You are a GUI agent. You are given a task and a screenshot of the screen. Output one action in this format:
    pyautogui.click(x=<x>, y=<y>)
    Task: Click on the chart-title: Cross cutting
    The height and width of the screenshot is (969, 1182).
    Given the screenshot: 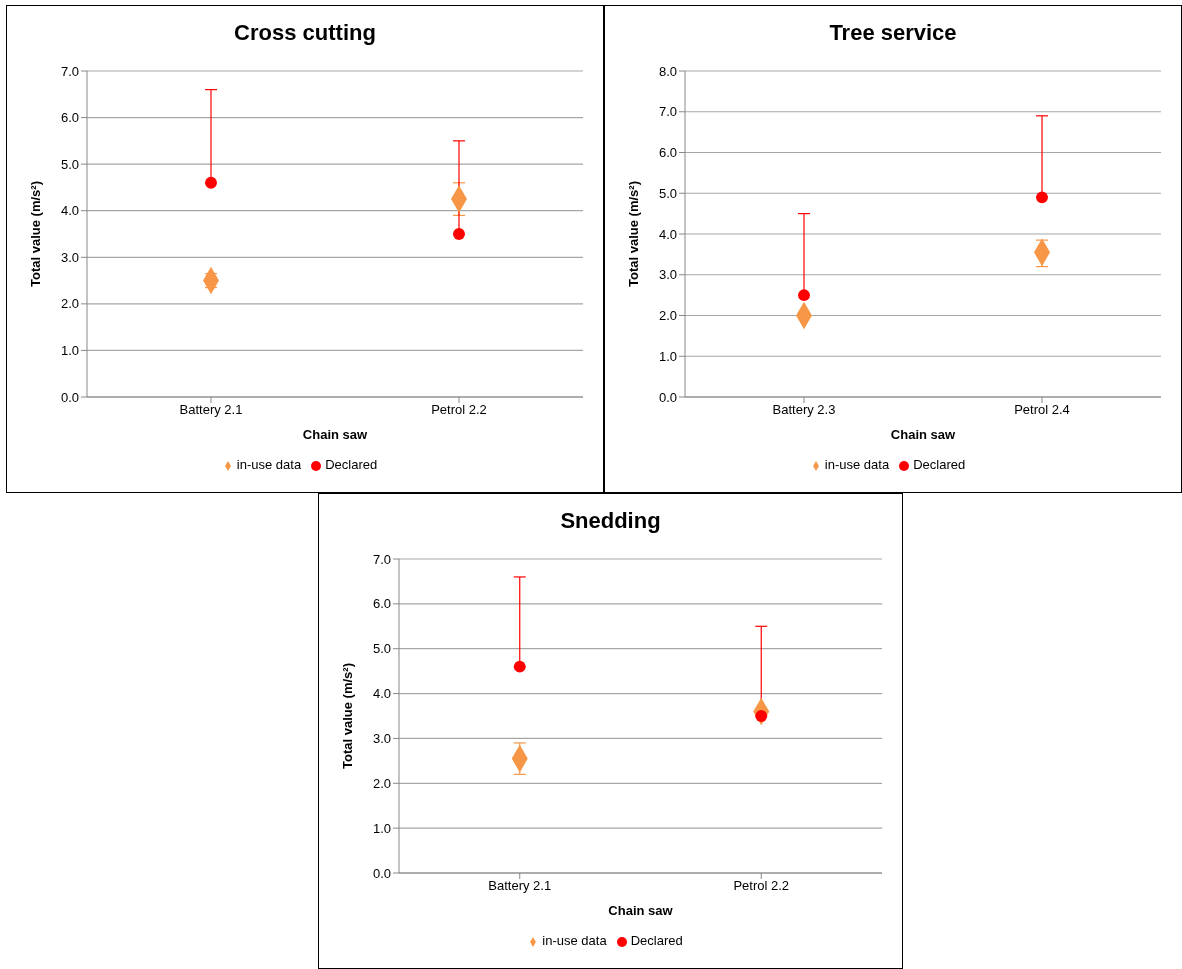 What is the action you would take?
    pyautogui.click(x=305, y=33)
    